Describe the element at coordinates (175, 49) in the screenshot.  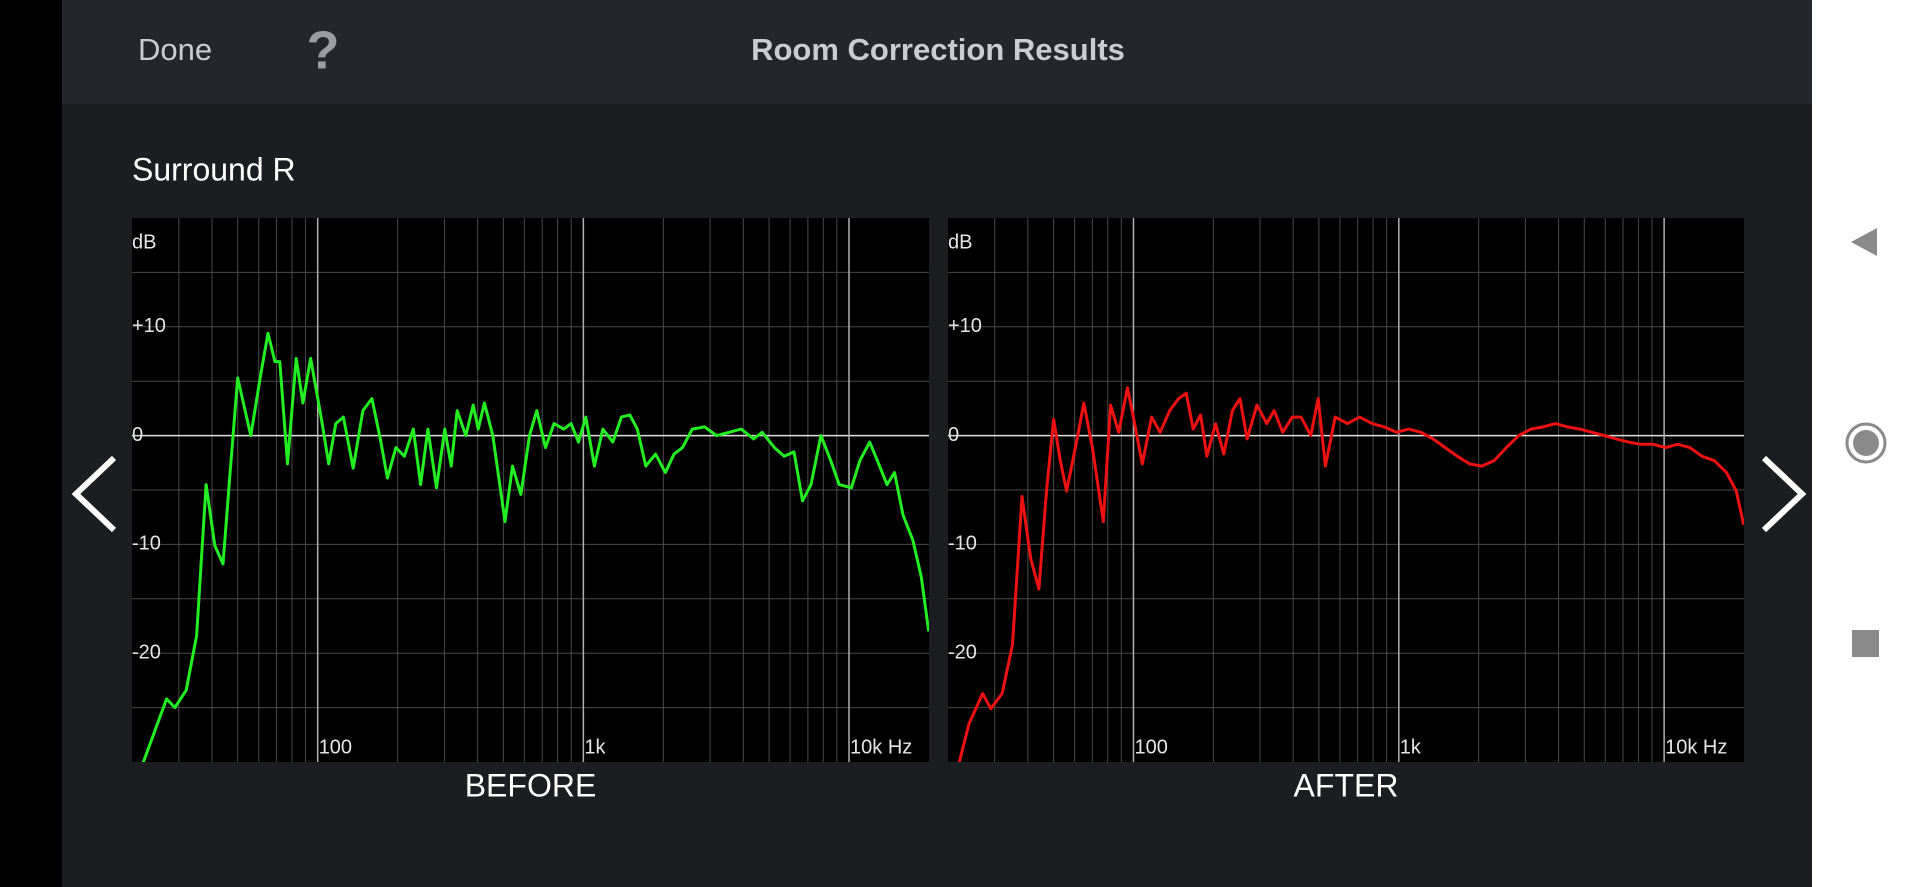
I see `done-button: Done` at that location.